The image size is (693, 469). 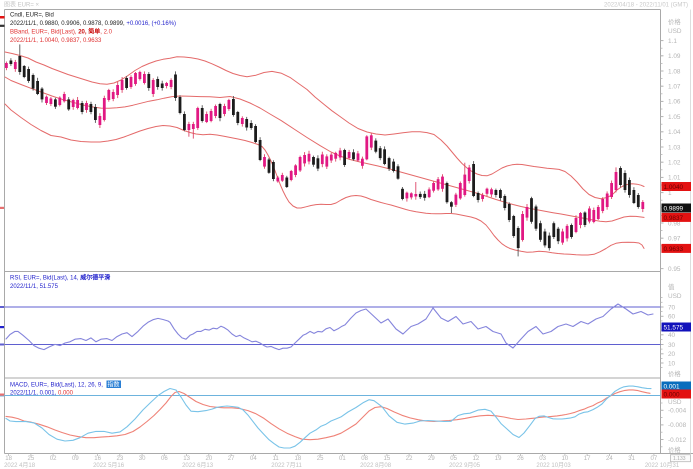 I want to click on svg-text: 2022/11/1, 51.575, so click(x=34, y=287).